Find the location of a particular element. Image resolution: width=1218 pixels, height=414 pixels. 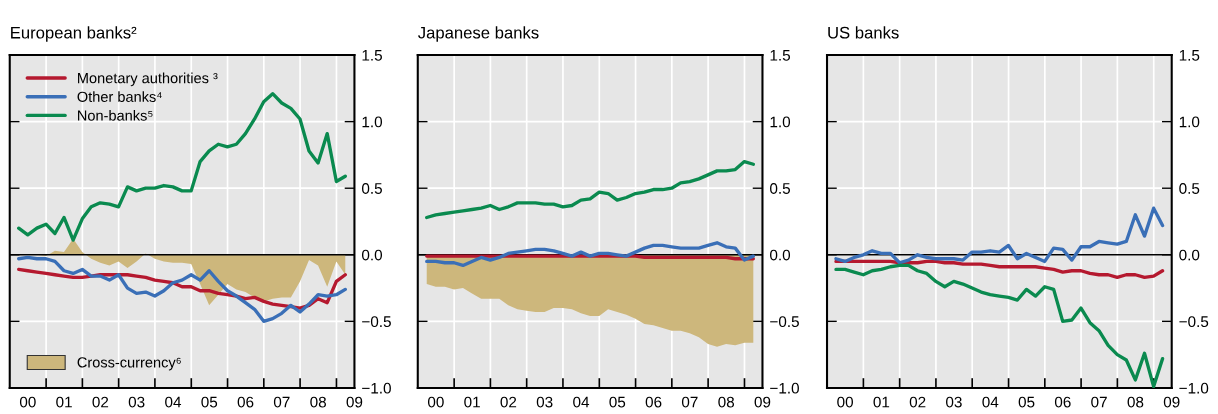

legend-label: Non-banks⁵ is located at coordinates (115, 115).